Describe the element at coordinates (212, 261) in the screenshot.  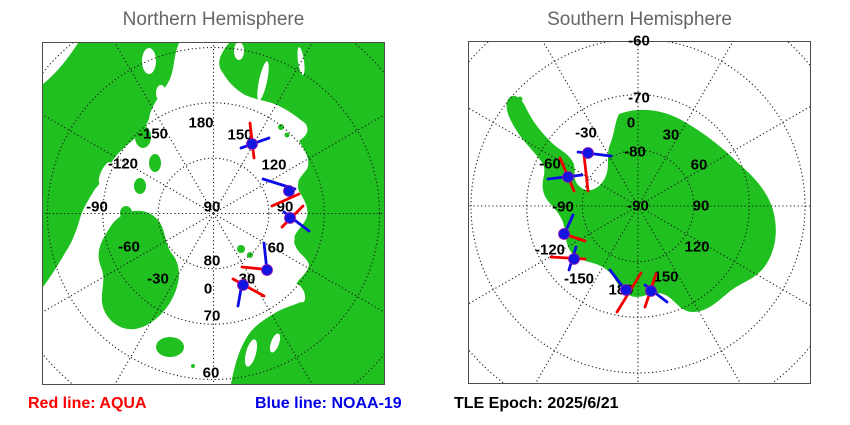
I see `graticule-label: 80` at that location.